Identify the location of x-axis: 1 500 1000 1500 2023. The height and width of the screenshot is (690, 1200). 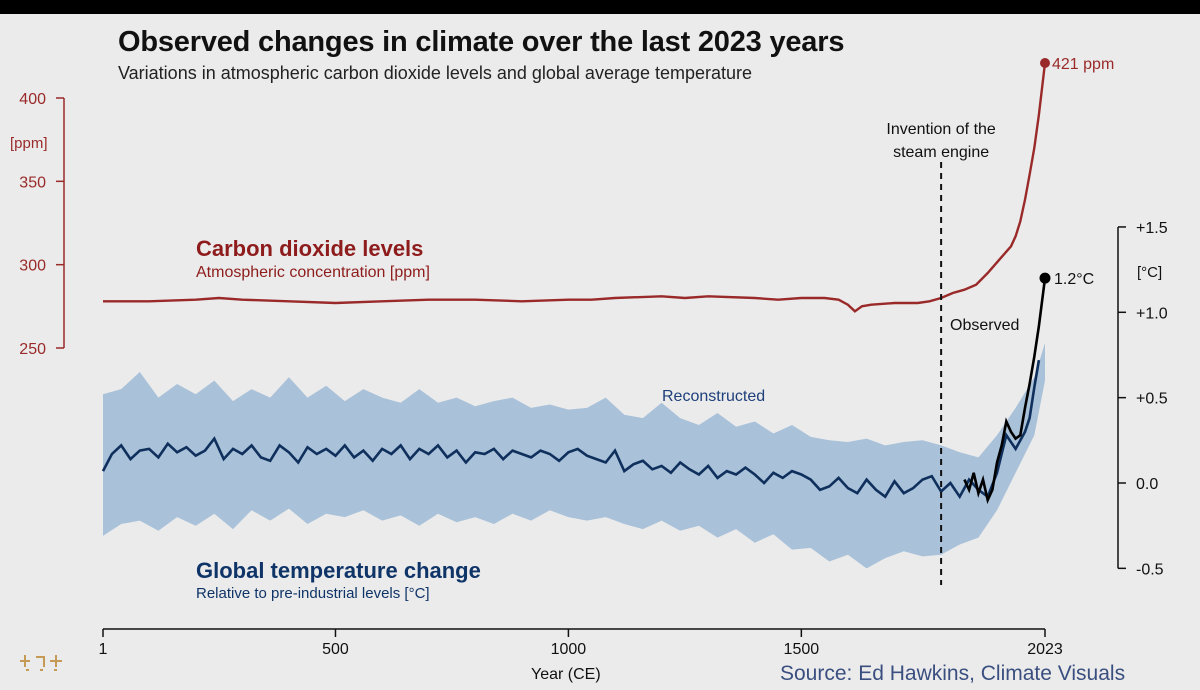
(581, 643).